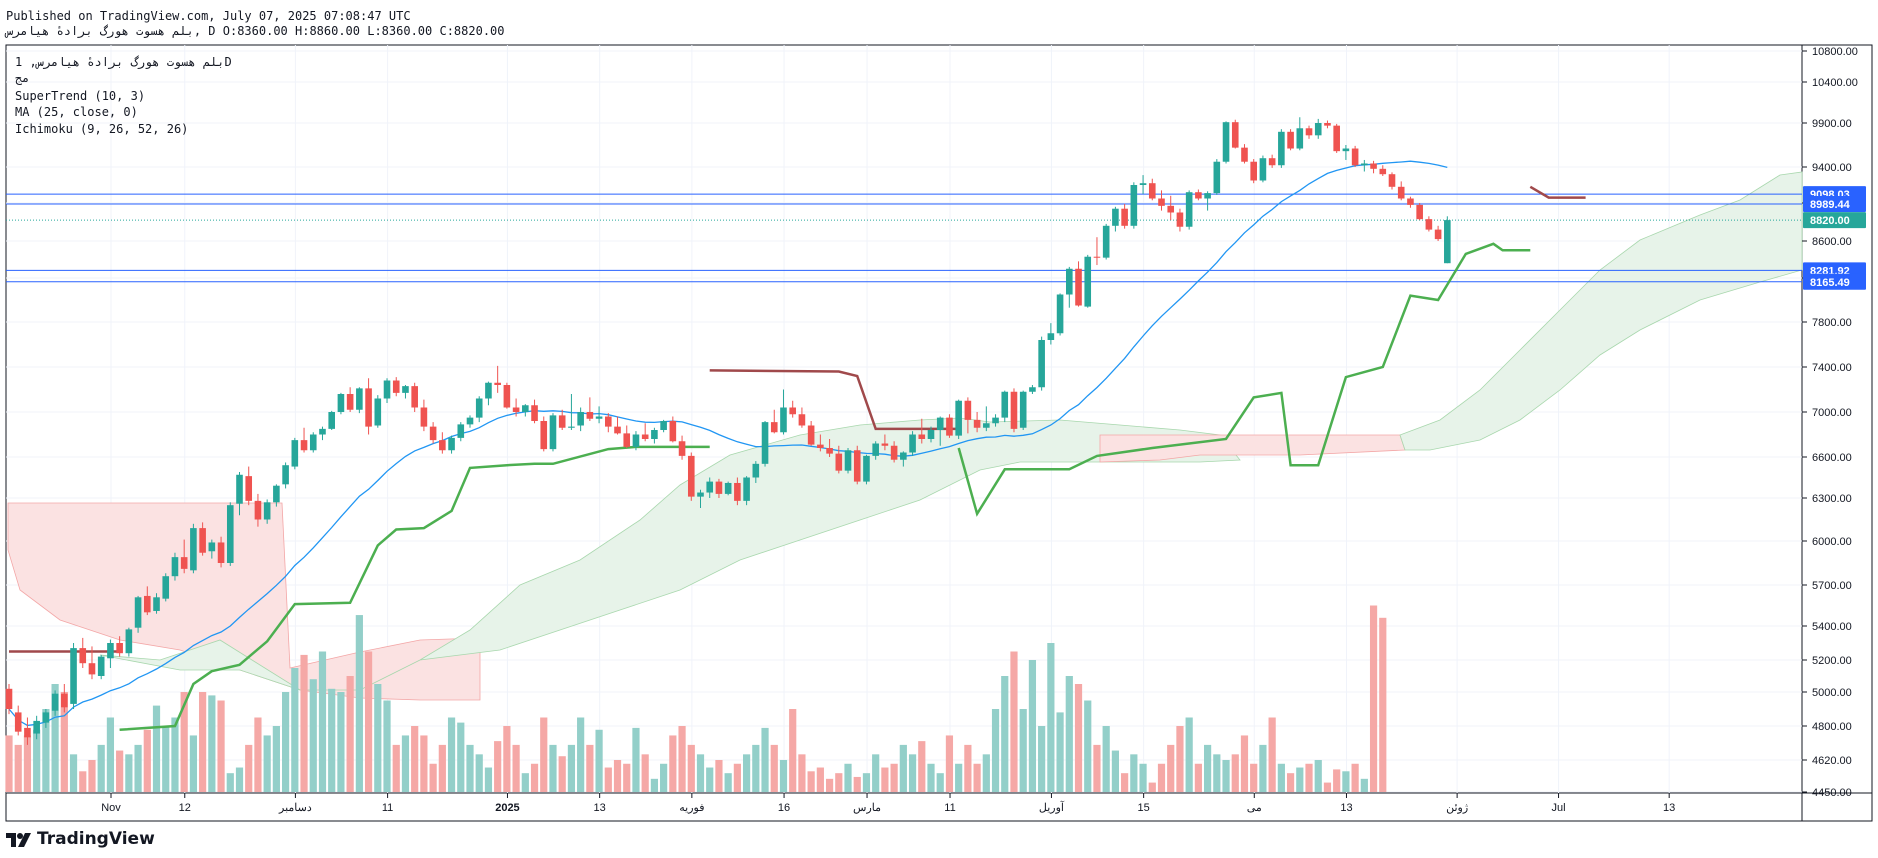  Describe the element at coordinates (1669, 808) in the screenshot. I see `x-tick-label: 13` at that location.